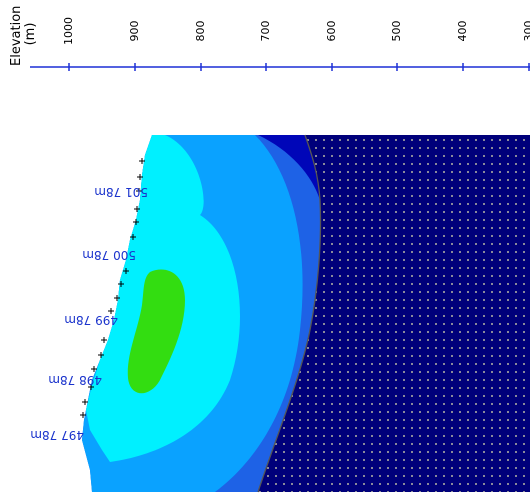 This screenshot has height=501, width=530. Describe the element at coordinates (121, 192) in the screenshot. I see `section-label: 501 78m` at that location.